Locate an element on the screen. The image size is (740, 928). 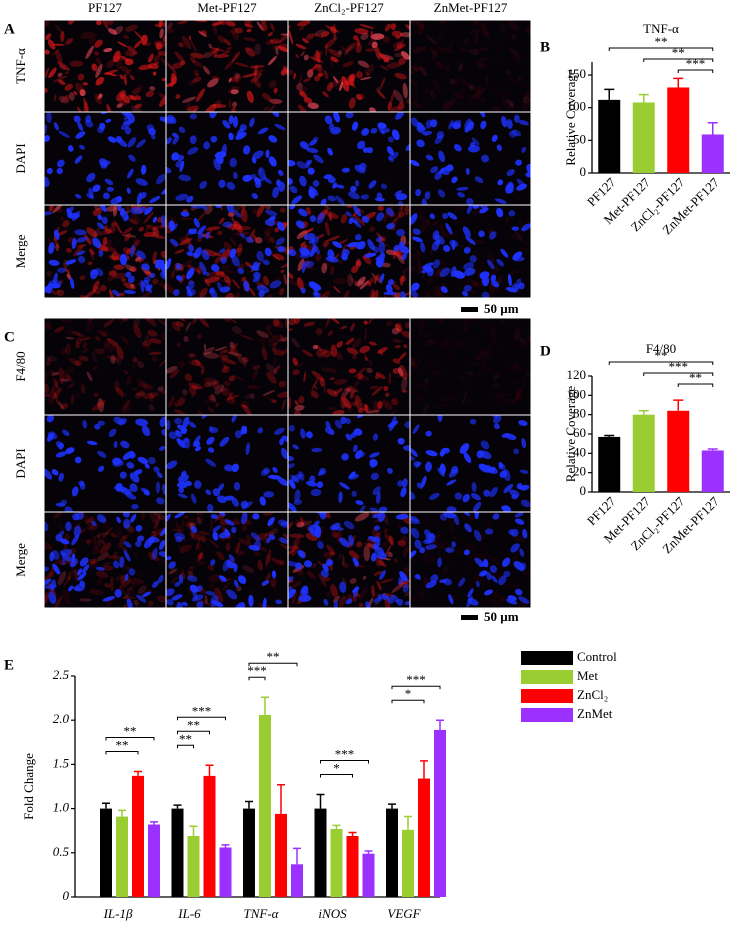
micrograph-background is located at coordinates (470, 366).